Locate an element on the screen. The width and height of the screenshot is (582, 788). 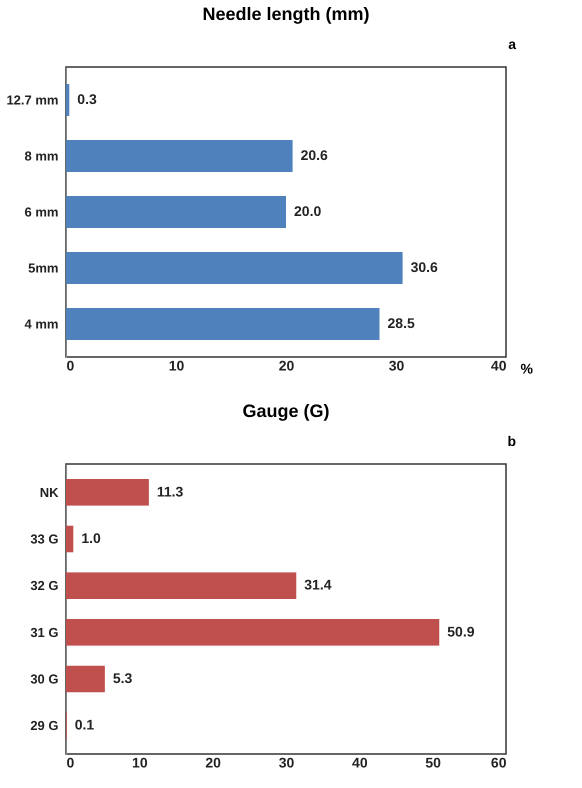
y-tick-label: 32 G is located at coordinates (44, 586).